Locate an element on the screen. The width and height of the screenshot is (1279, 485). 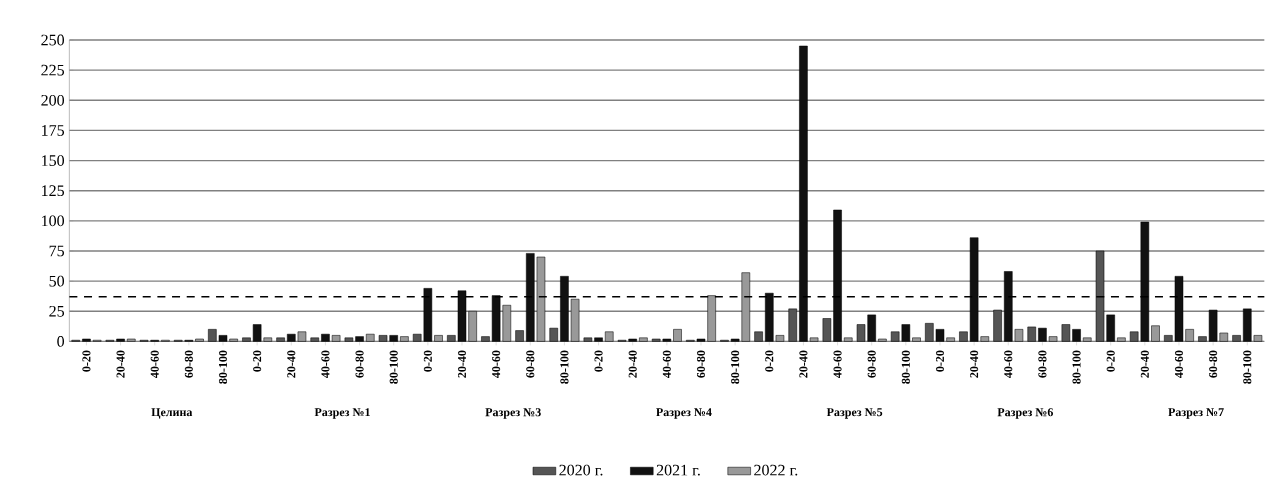
y-tick-label: 150 is located at coordinates (53, 160).